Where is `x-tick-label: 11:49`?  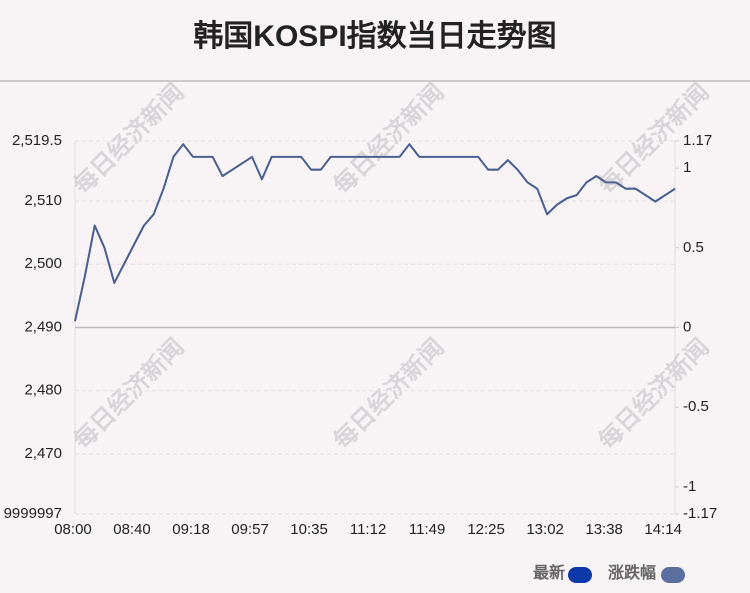
x-tick-label: 11:49 is located at coordinates (427, 529).